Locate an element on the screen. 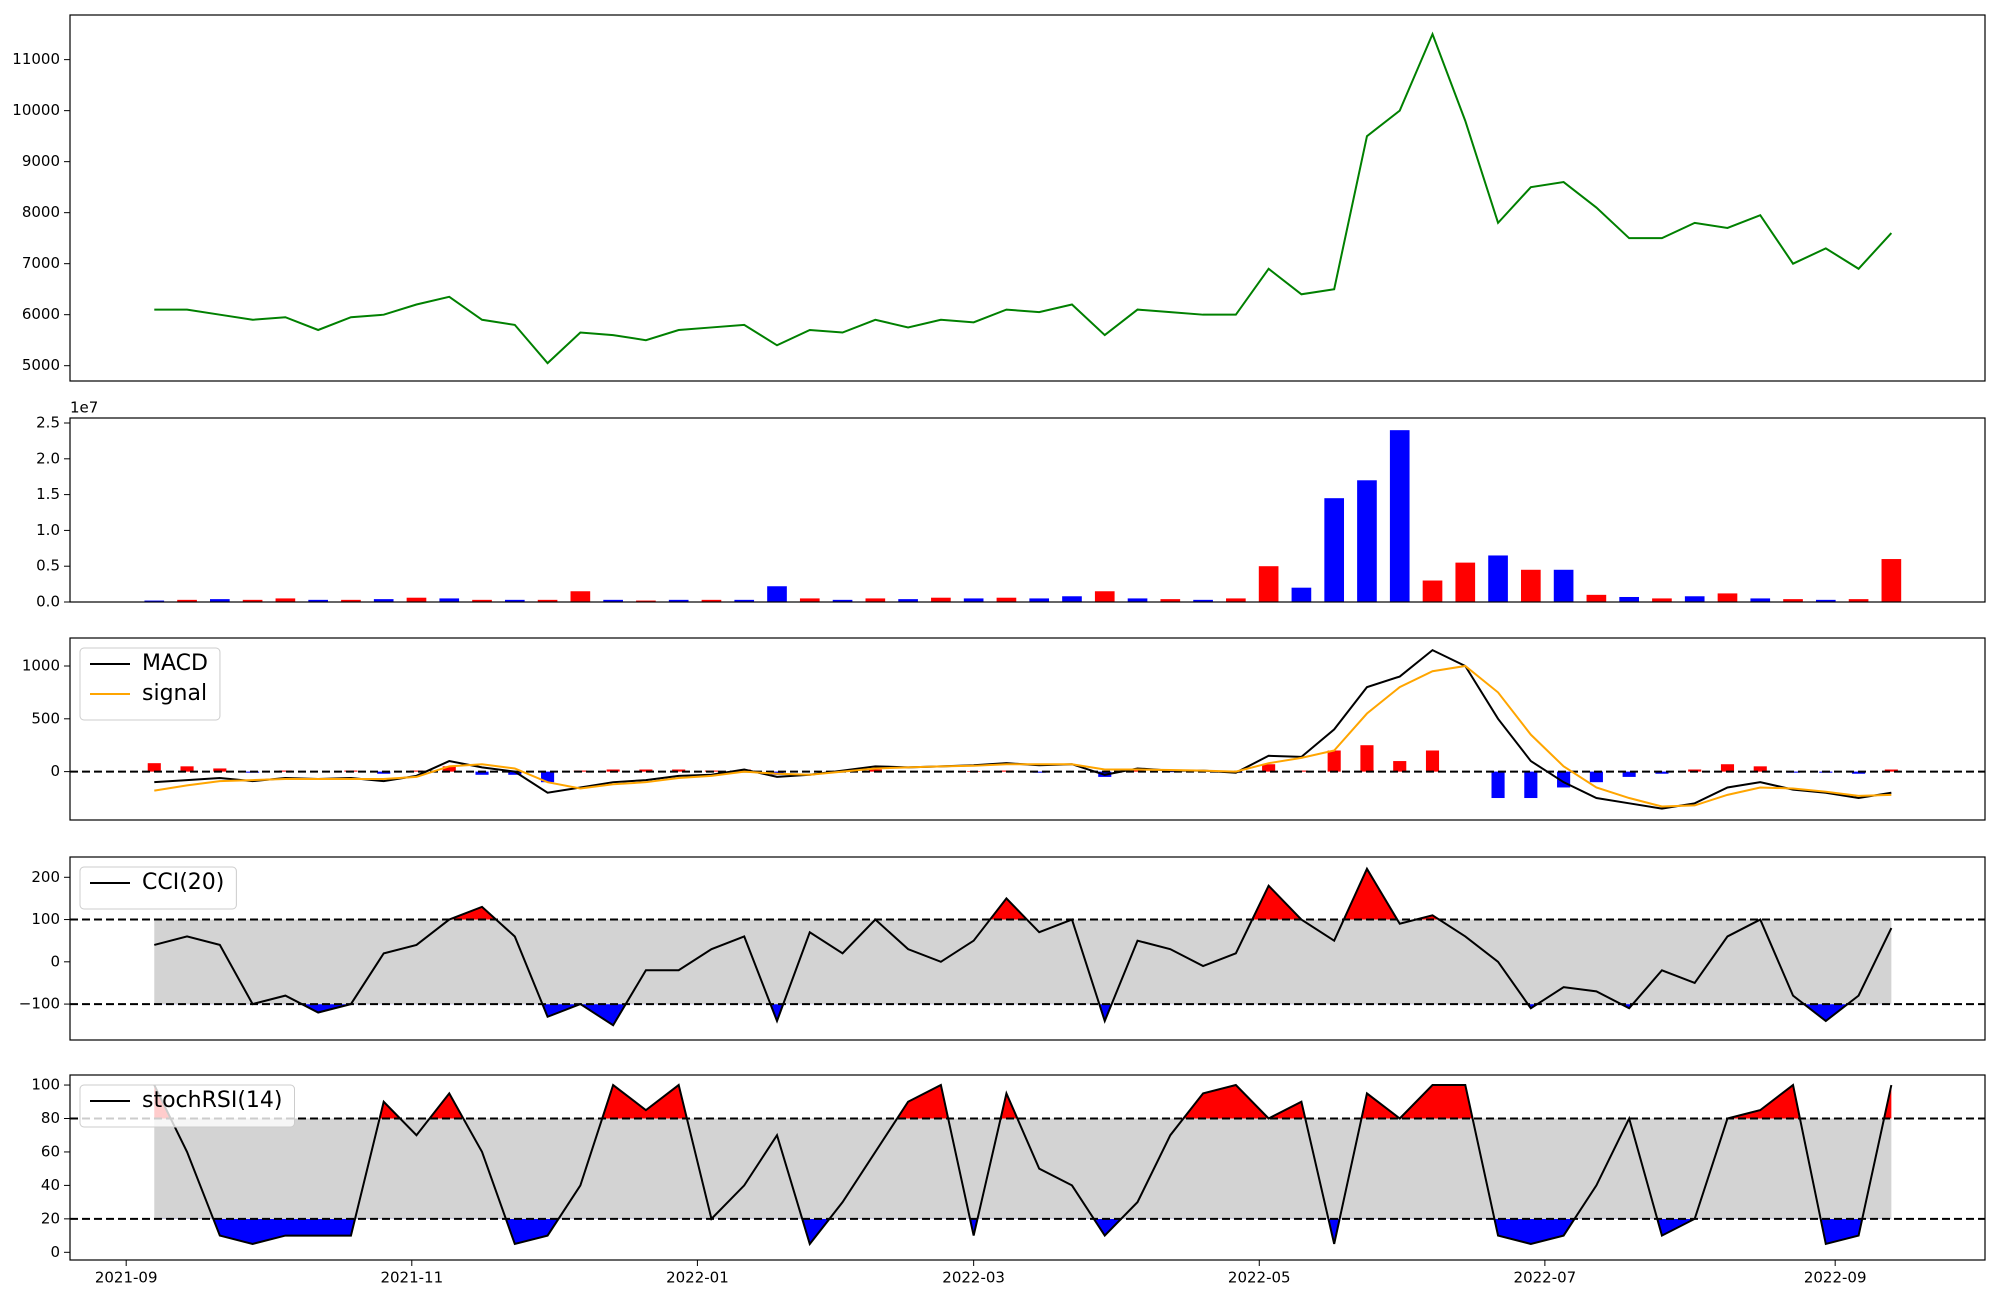 The height and width of the screenshot is (1300, 2000). y-tick-label: 9000 is located at coordinates (41, 161).